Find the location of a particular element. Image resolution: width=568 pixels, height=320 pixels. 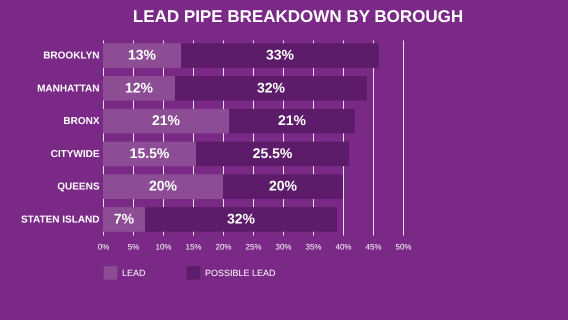

y-tick-label: QUEENS is located at coordinates (78, 187).